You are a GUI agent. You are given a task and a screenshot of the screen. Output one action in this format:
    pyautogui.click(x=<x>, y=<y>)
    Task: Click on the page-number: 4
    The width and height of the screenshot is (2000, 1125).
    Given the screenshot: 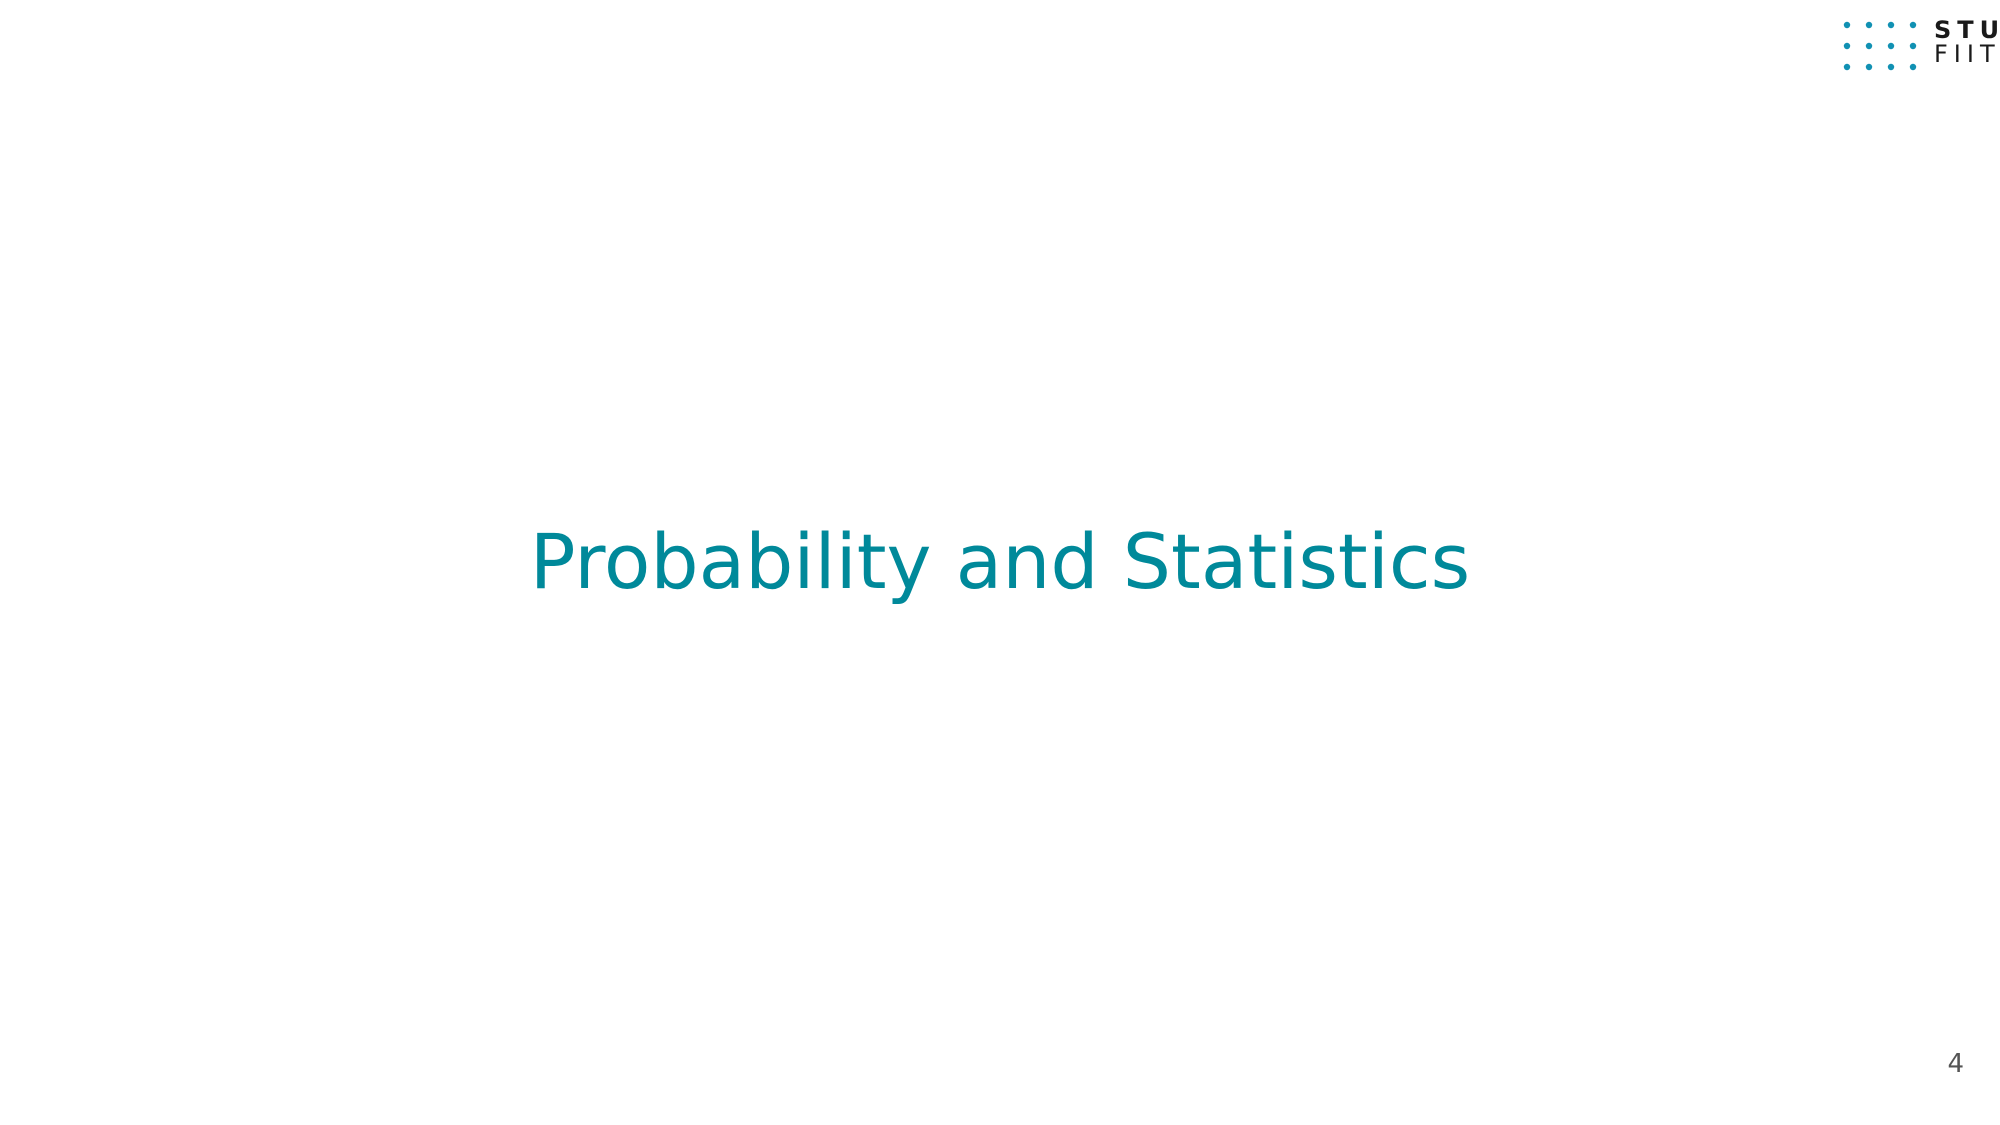 What is the action you would take?
    pyautogui.click(x=1955, y=1064)
    